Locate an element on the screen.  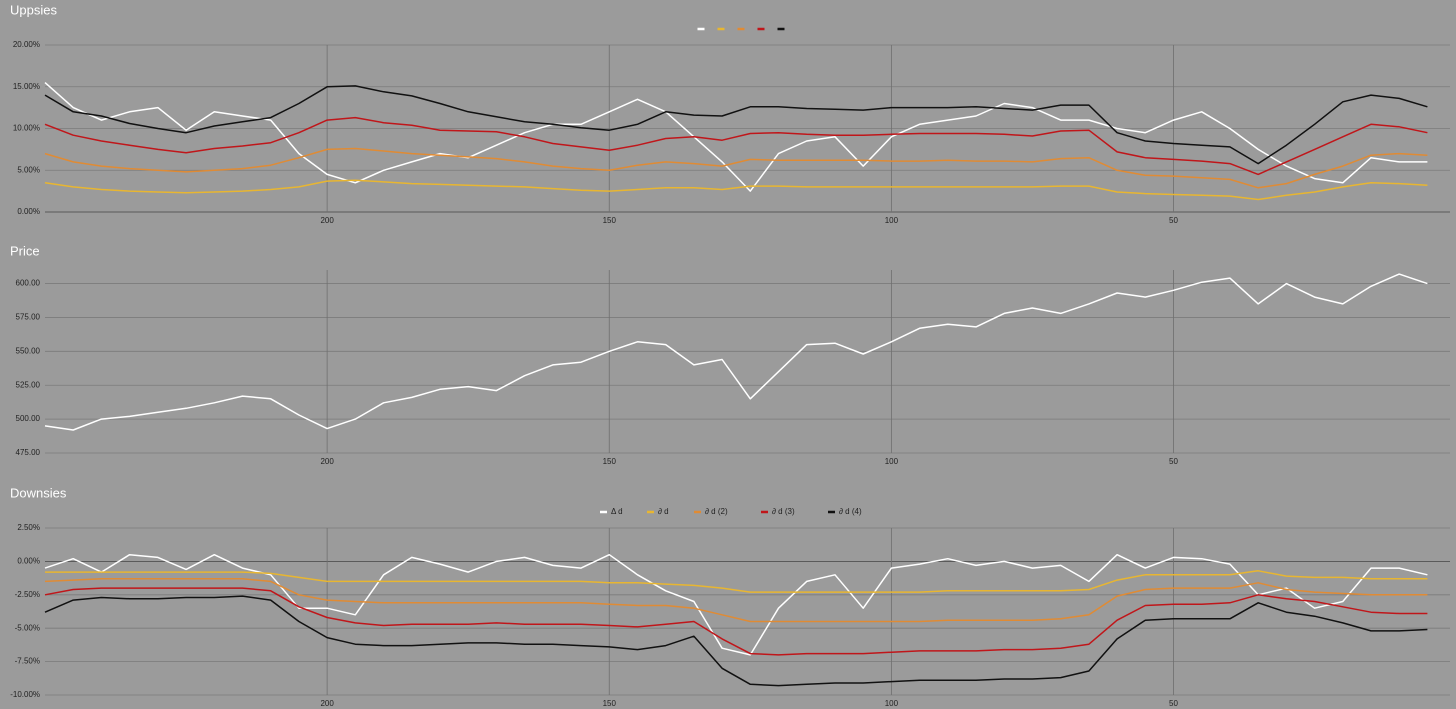
legend-label: ∂ d (3) is located at coordinates (783, 511).